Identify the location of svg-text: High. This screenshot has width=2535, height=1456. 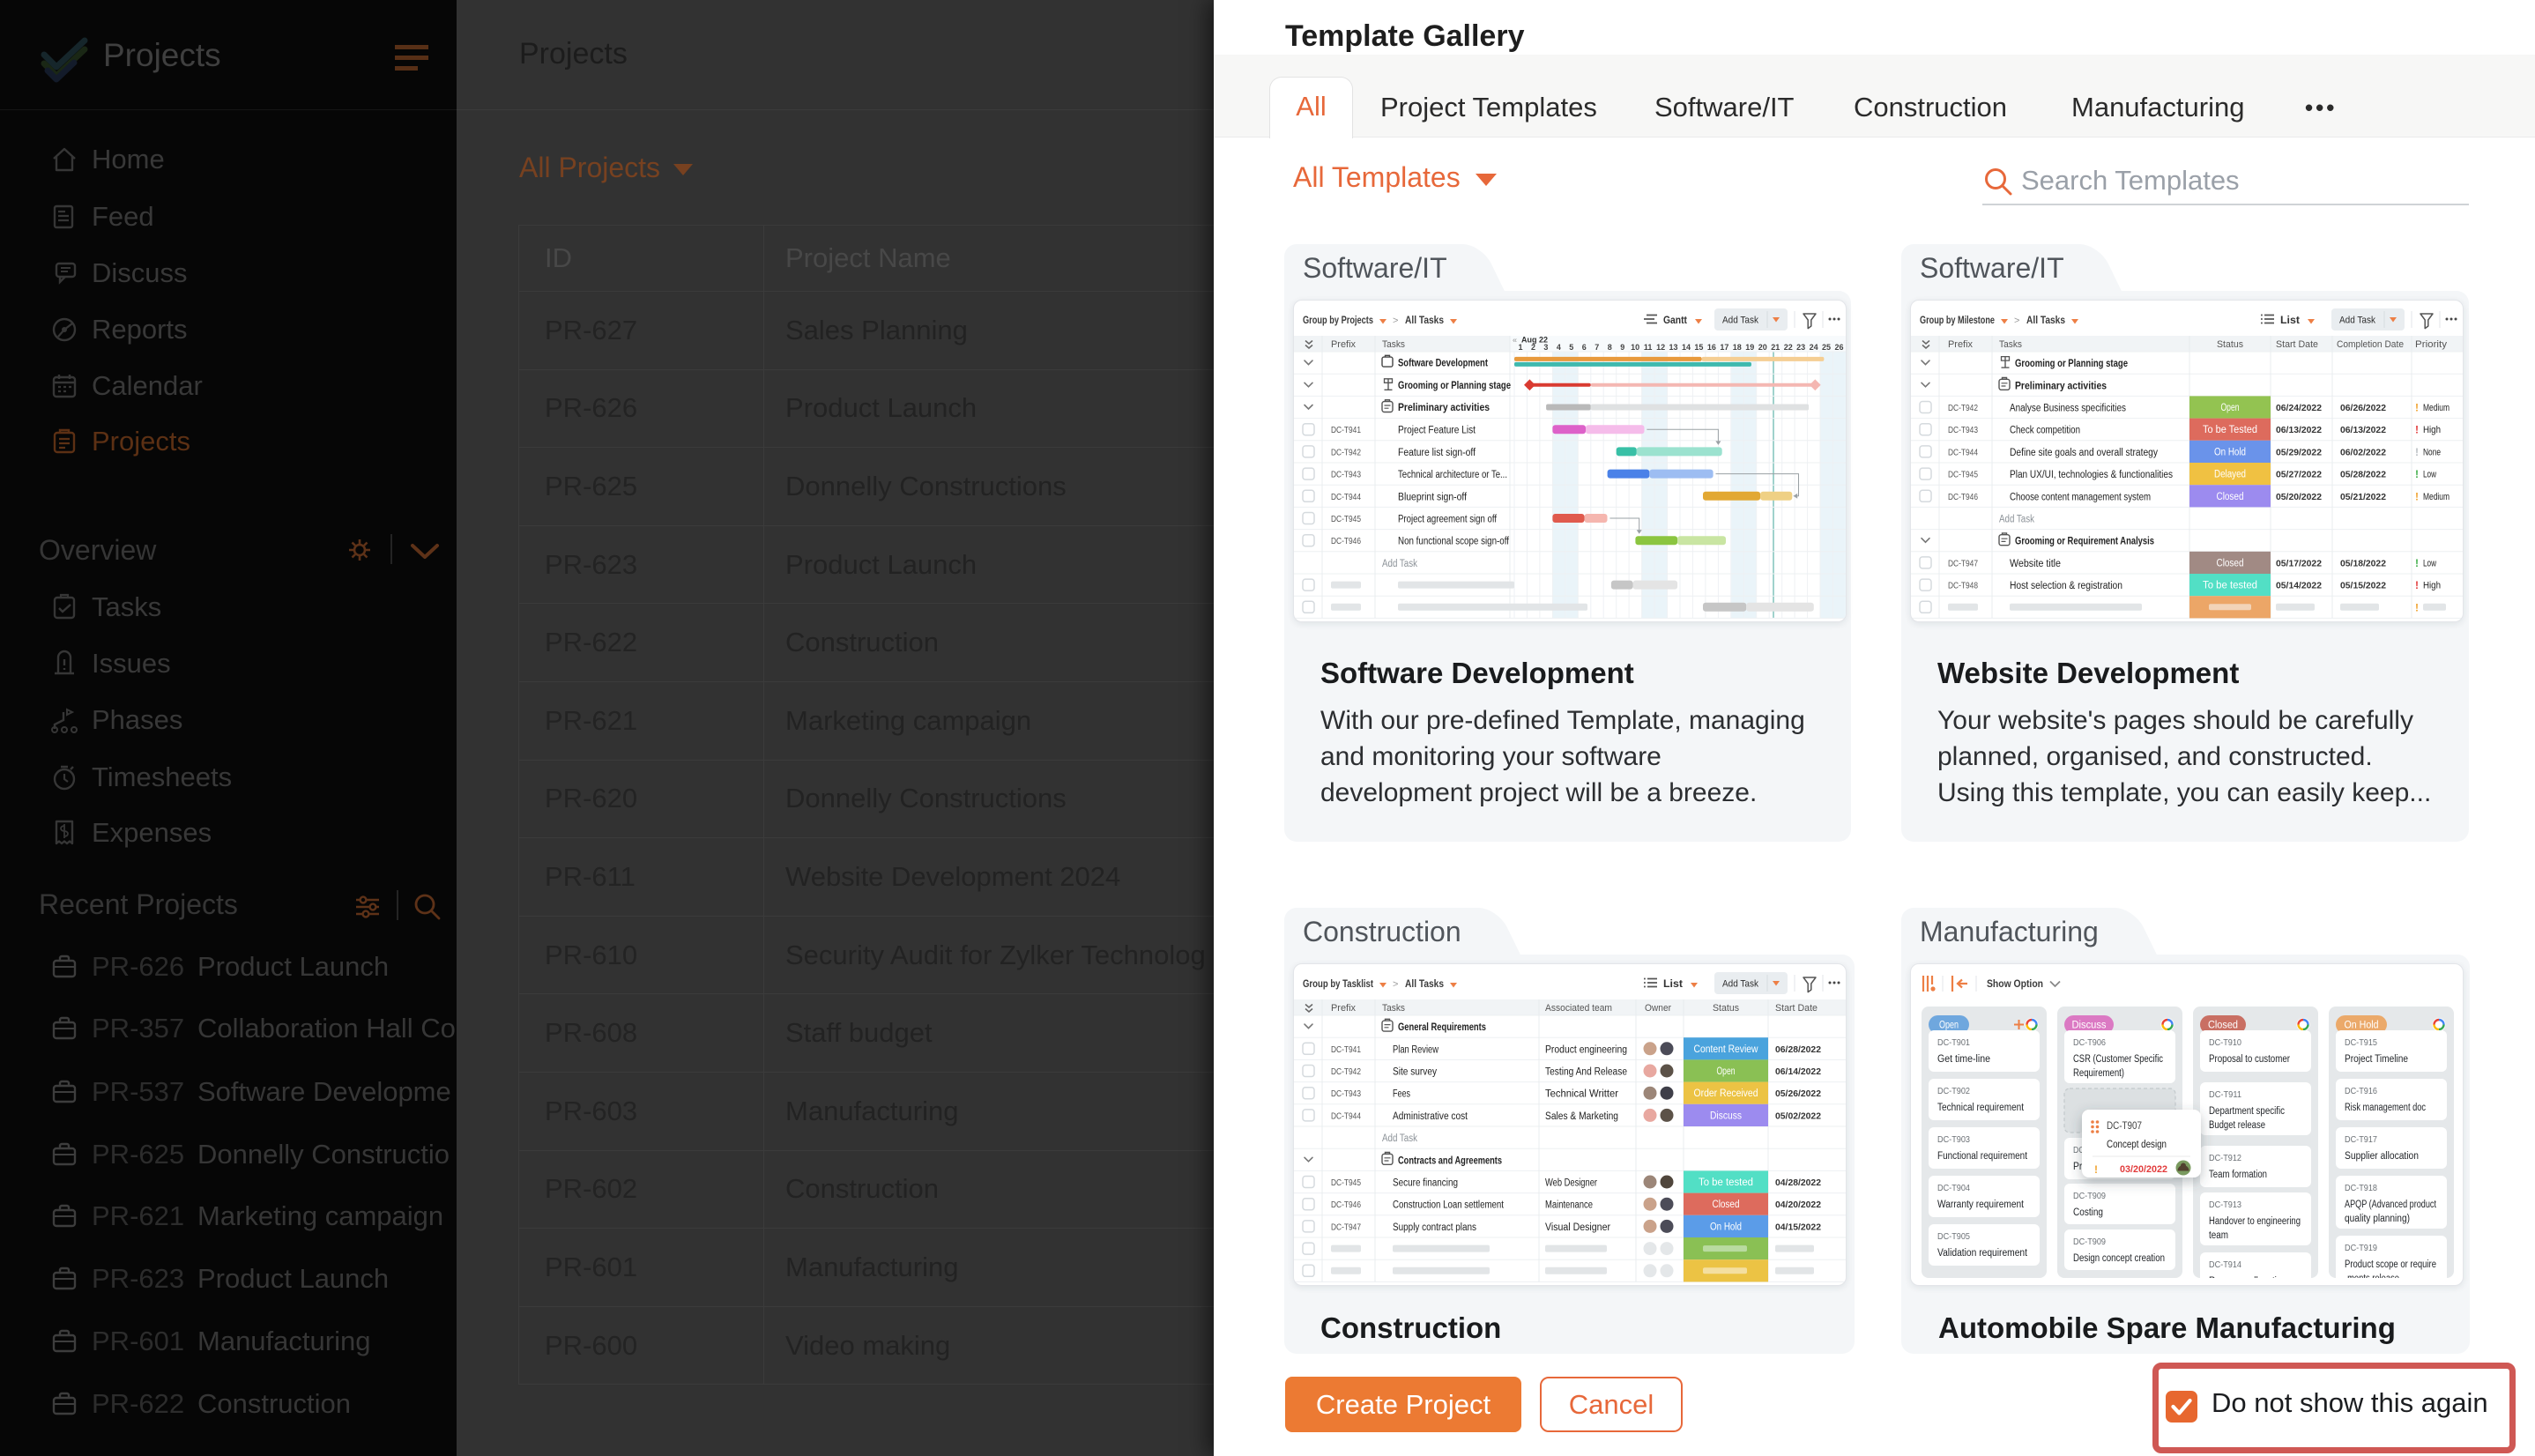
(2432, 586).